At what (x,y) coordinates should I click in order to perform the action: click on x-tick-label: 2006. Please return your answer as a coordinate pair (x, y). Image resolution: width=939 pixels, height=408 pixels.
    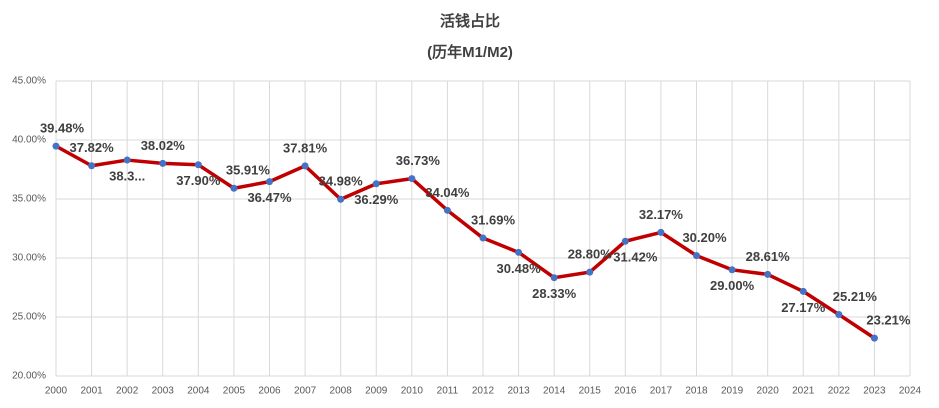
    Looking at the image, I should click on (269, 391).